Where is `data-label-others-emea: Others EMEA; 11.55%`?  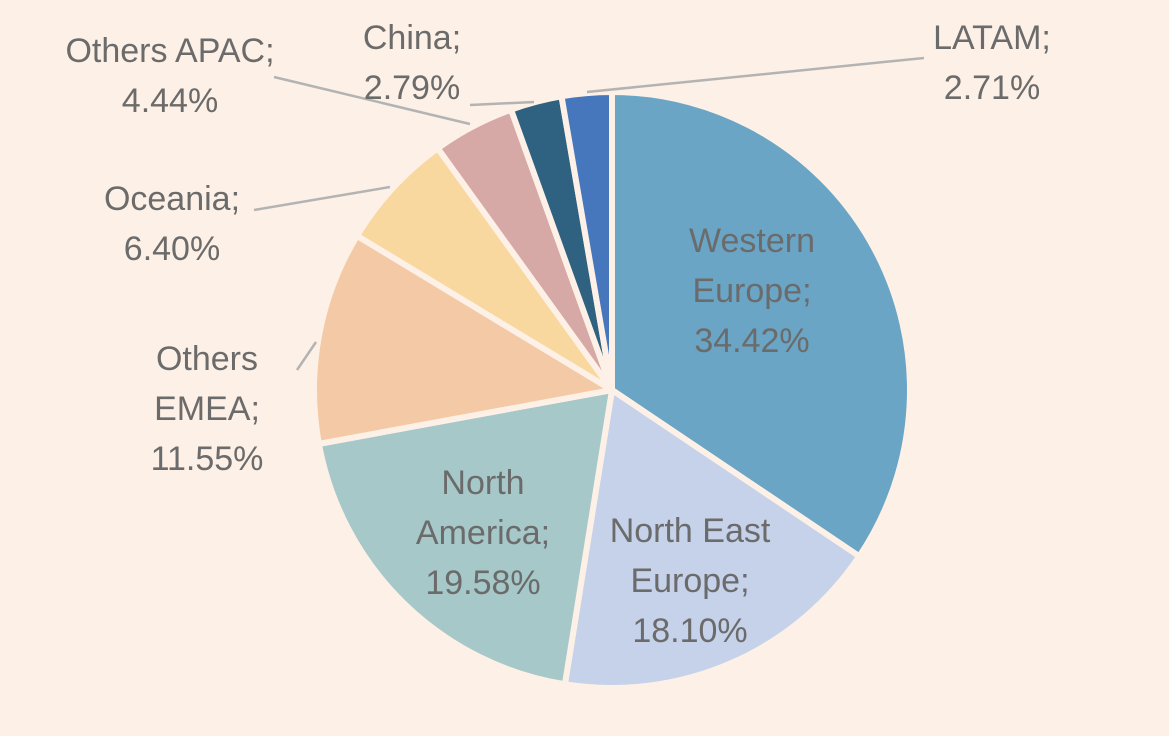 data-label-others-emea: Others EMEA; 11.55% is located at coordinates (207, 409).